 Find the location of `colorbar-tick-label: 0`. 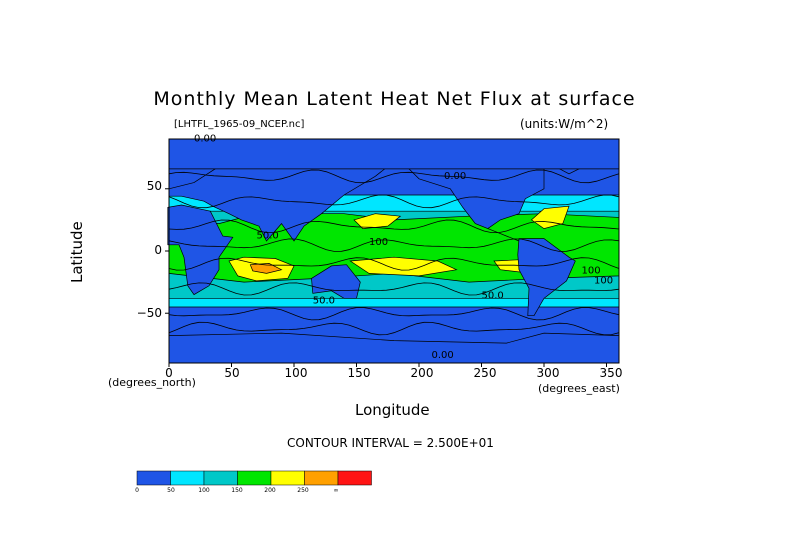

colorbar-tick-label: 0 is located at coordinates (137, 490).